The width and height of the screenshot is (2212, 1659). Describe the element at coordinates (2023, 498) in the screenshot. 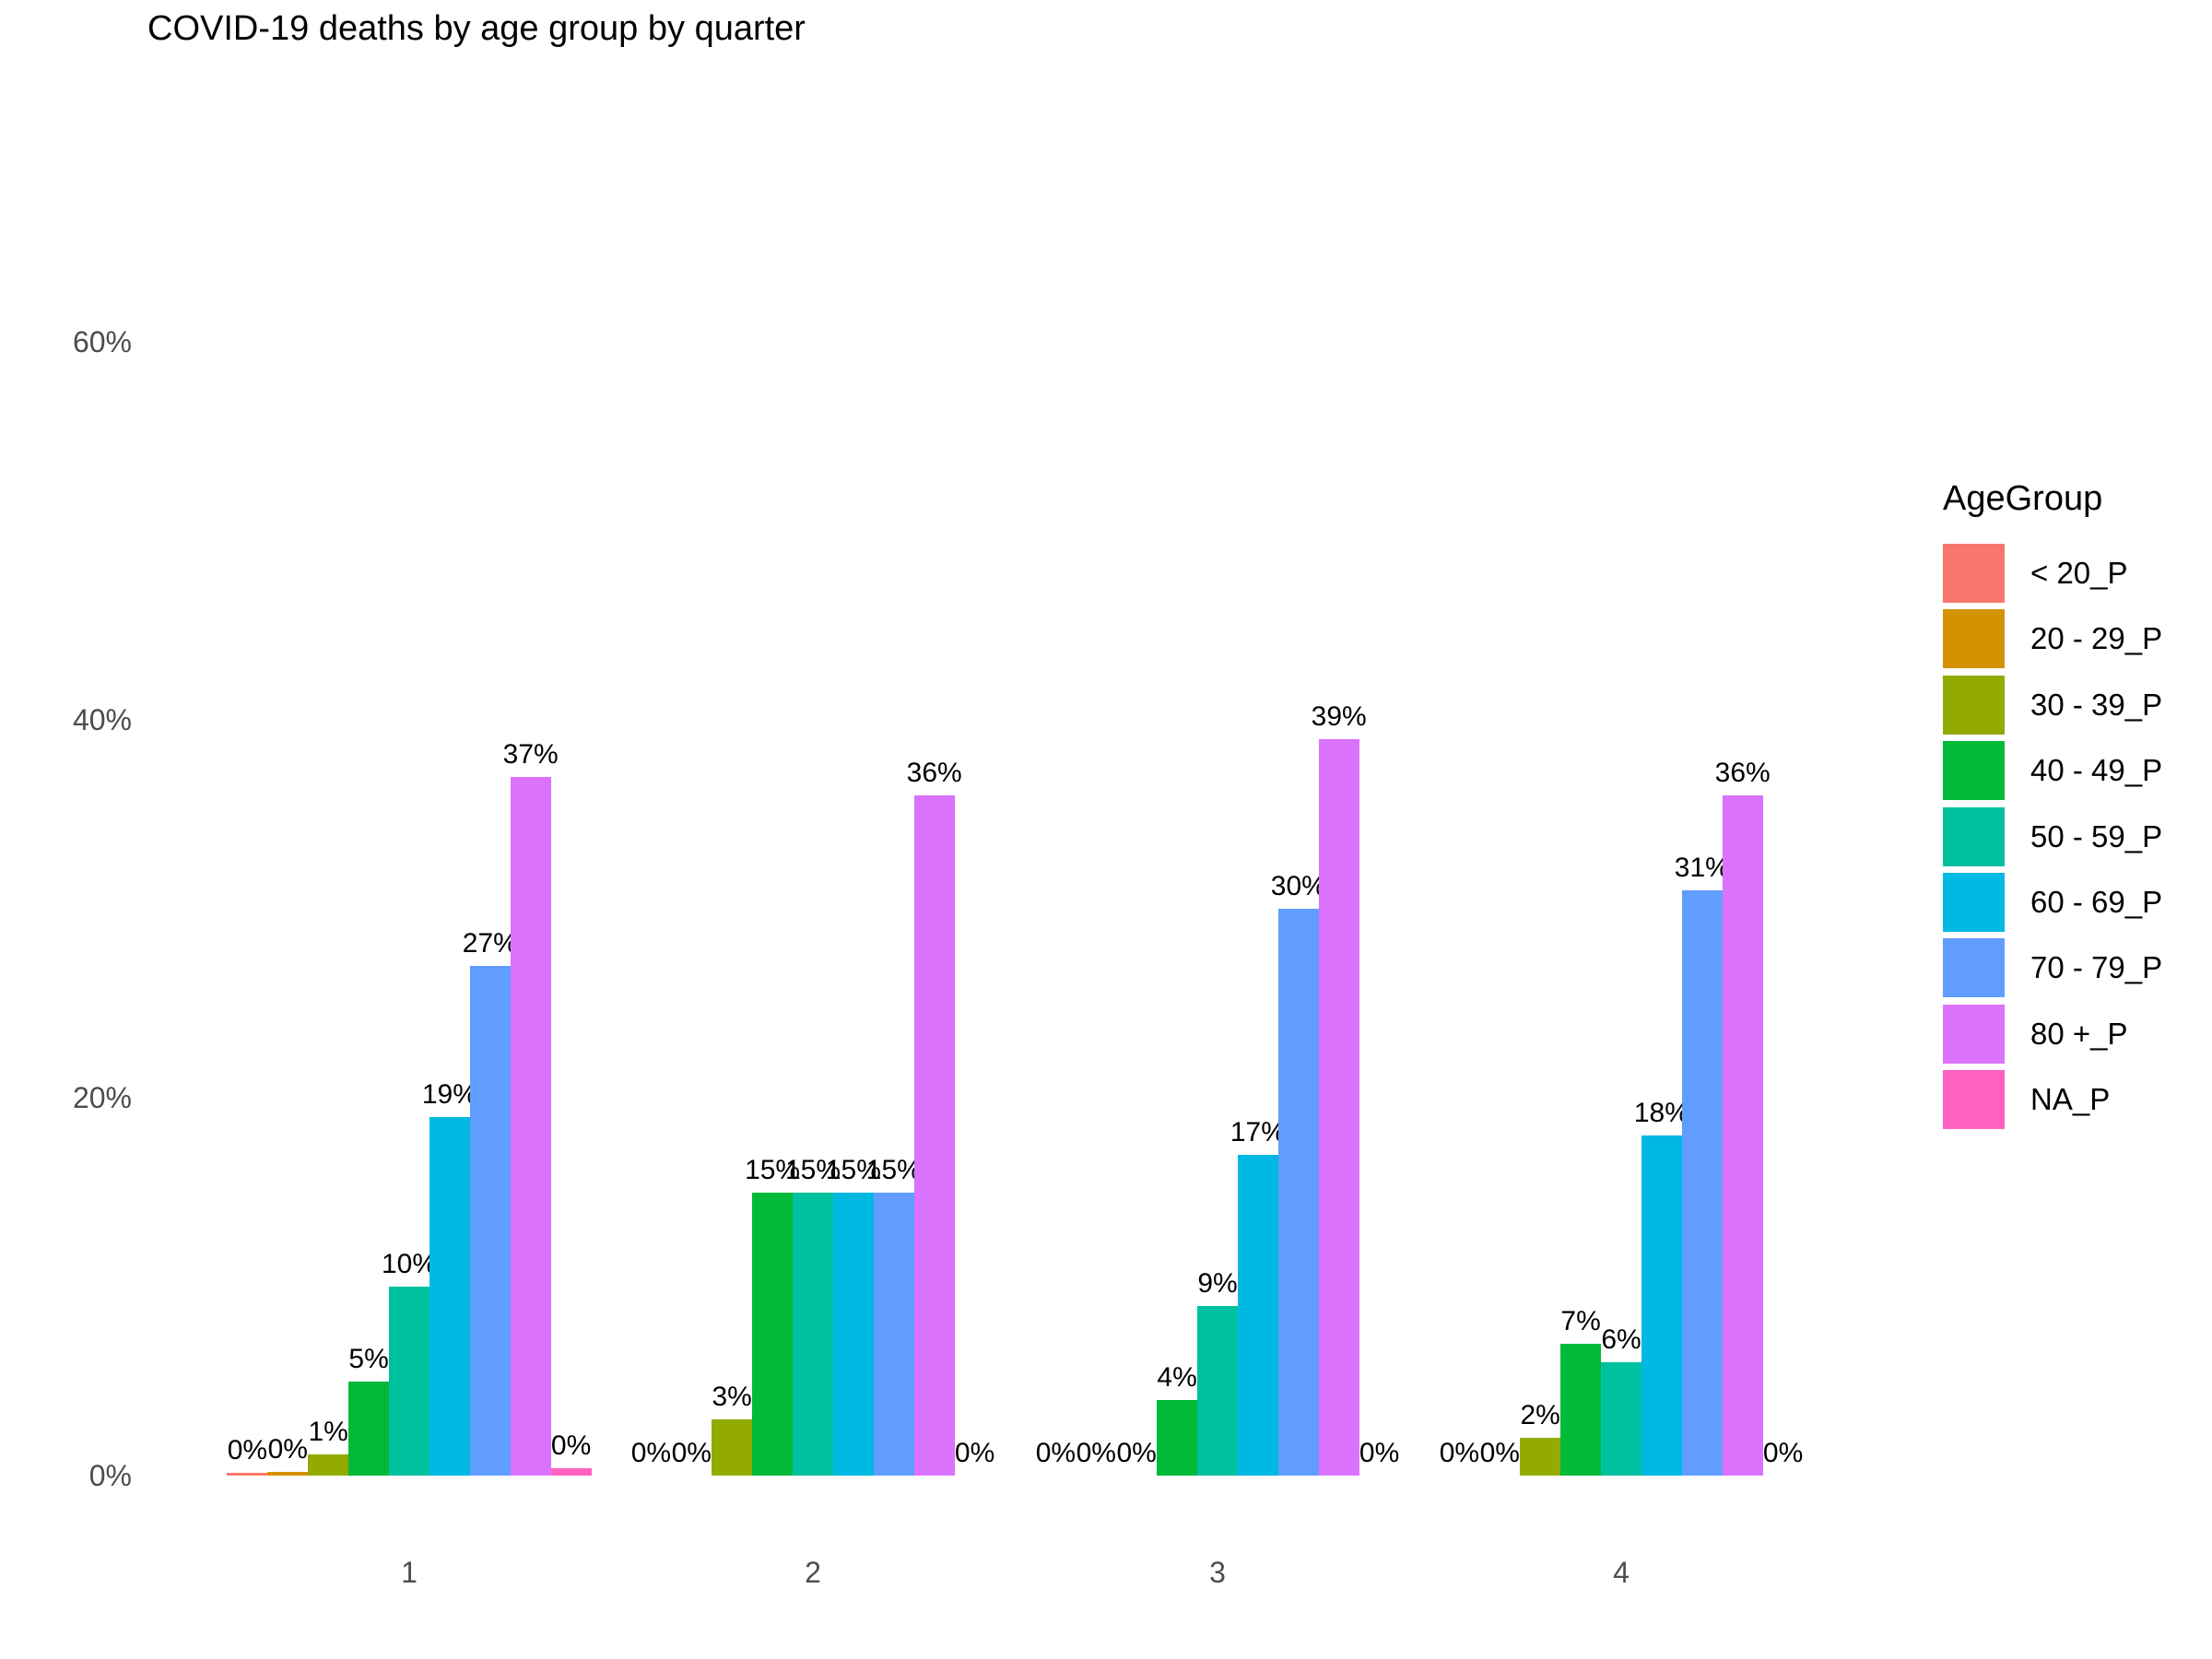

I see `legend-title: AgeGroup` at that location.